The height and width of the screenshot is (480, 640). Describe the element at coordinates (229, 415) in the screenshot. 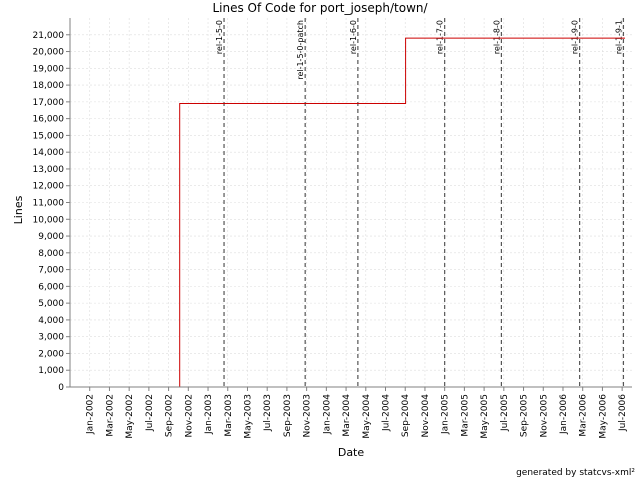

I see `x-tick-label: Mar-2003` at that location.